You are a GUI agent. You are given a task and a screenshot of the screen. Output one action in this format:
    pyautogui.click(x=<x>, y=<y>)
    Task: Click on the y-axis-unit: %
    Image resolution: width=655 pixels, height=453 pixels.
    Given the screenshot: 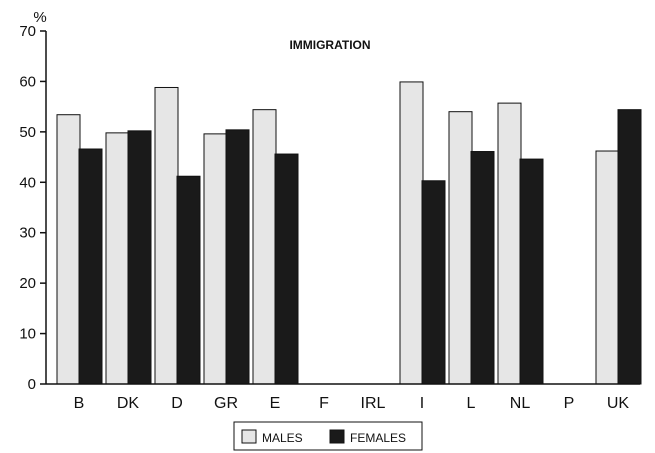 What is the action you would take?
    pyautogui.click(x=39, y=17)
    